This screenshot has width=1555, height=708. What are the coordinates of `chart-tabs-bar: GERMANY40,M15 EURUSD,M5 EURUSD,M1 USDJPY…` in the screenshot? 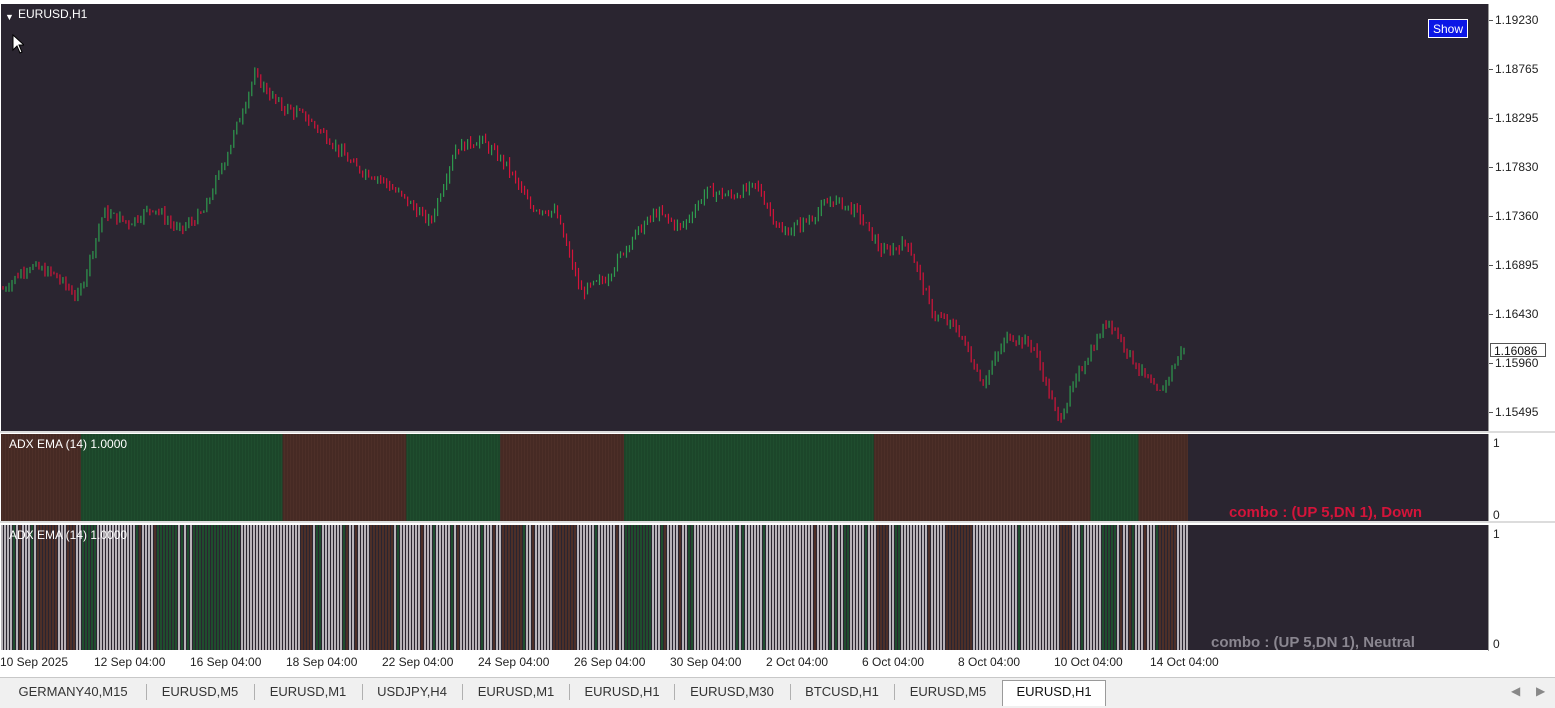 It's located at (777, 692).